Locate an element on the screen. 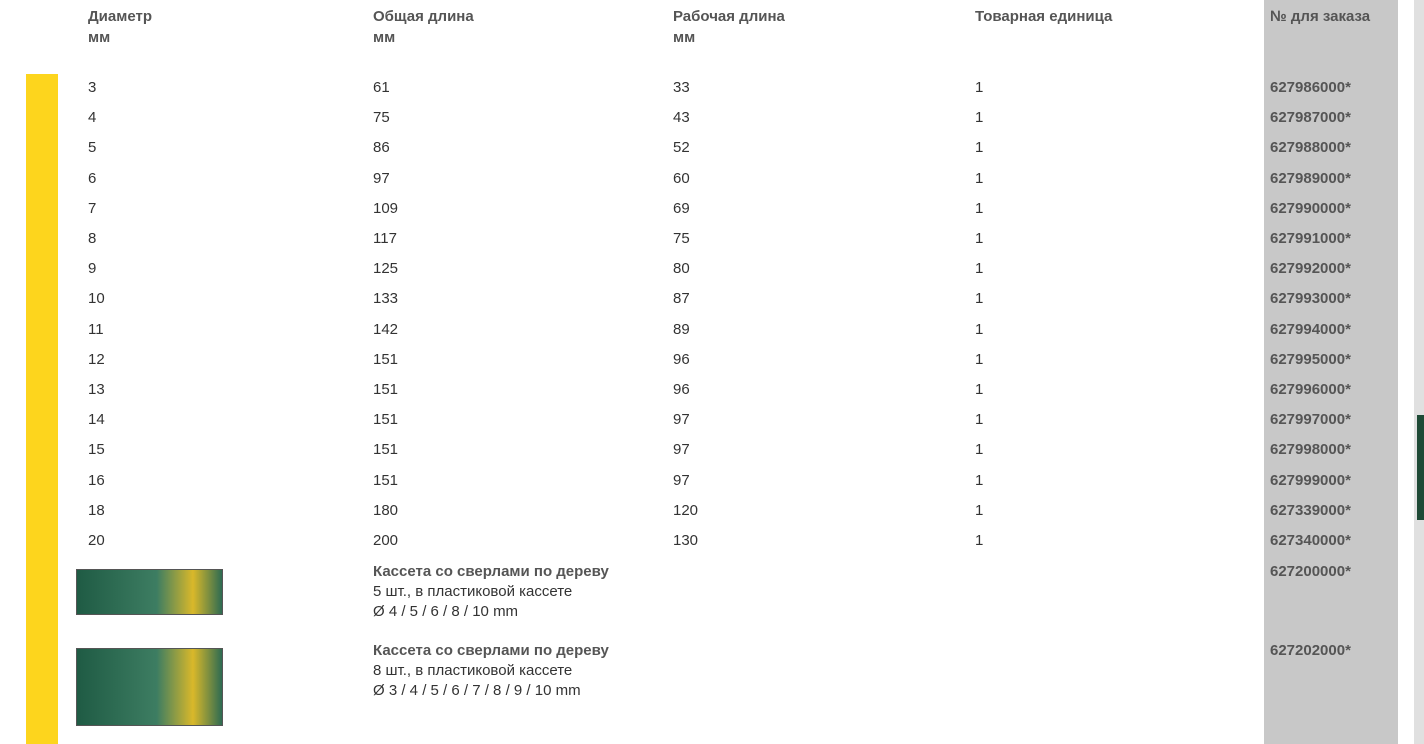 This screenshot has width=1424, height=744. order-number: 627996000* is located at coordinates (1310, 389).